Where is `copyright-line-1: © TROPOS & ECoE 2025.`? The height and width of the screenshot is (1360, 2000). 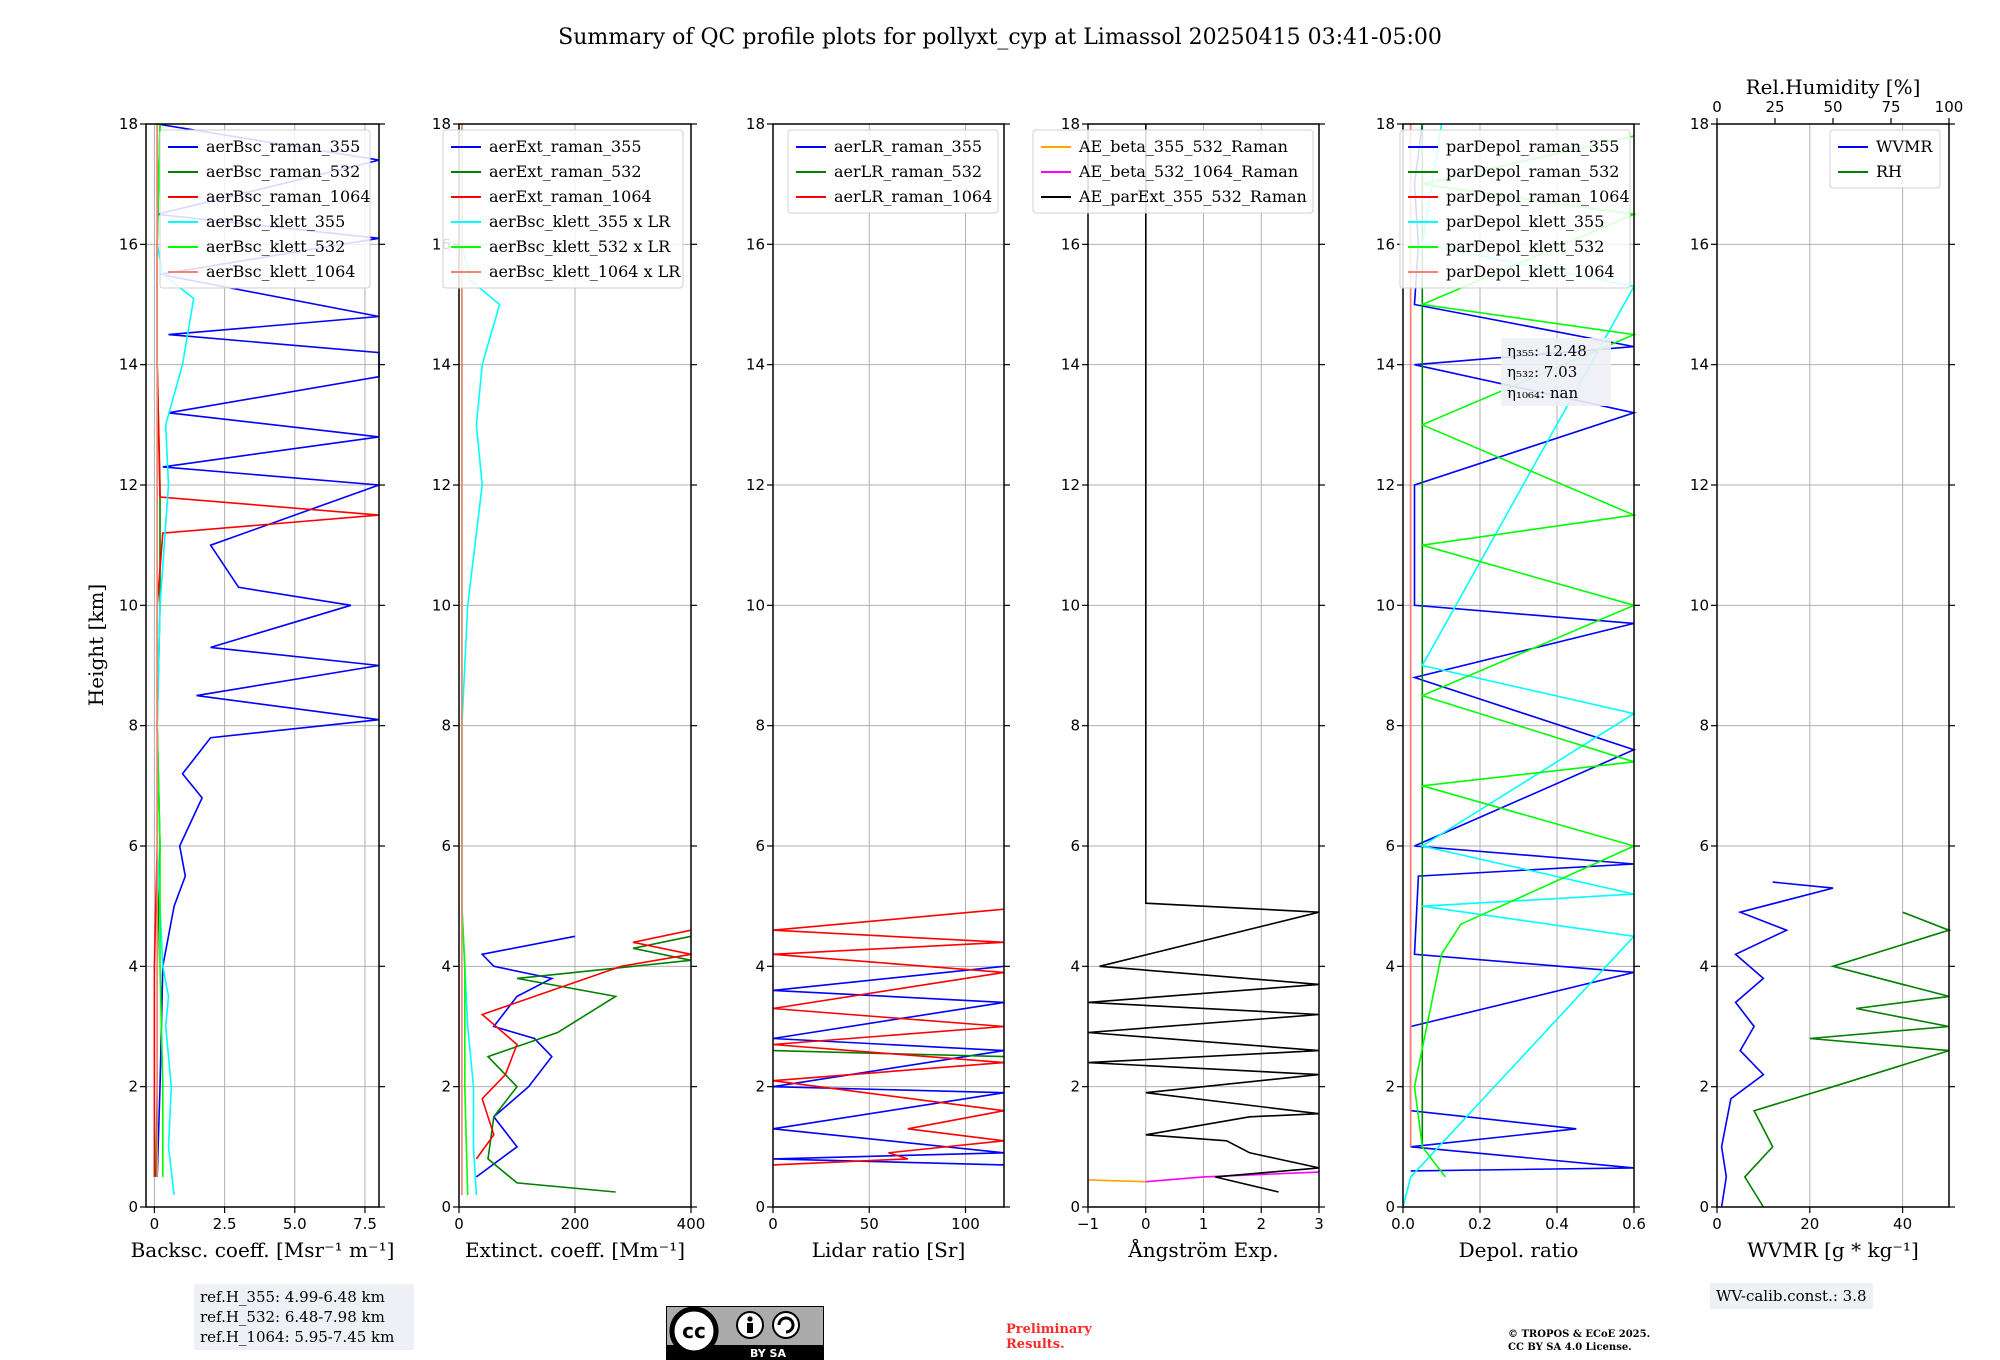 copyright-line-1: © TROPOS & ECoE 2025. is located at coordinates (1579, 1334).